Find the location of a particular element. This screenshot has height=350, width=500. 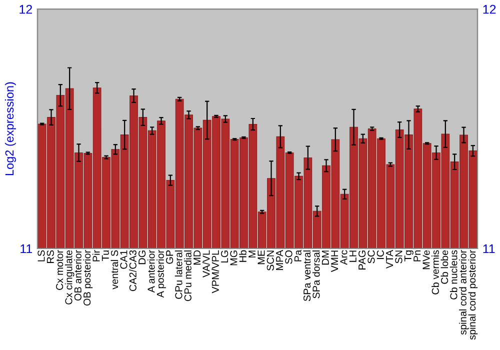

x-tick-label: VTA is located at coordinates (390, 259).